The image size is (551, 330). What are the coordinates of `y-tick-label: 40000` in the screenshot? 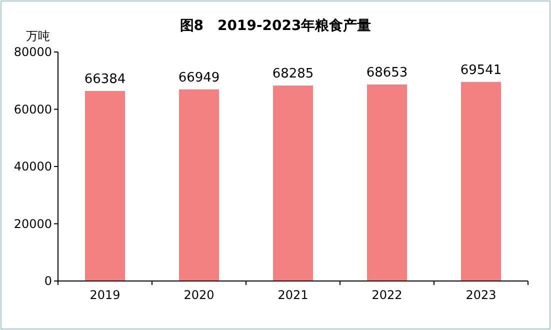 It's located at (33, 167).